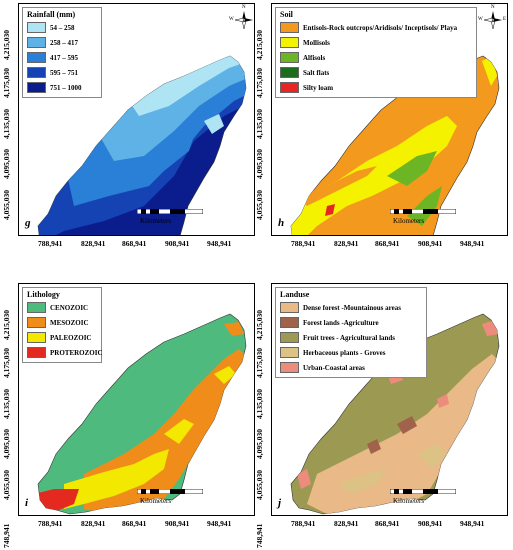  What do you see at coordinates (65, 352) in the screenshot?
I see `legend-item: PROTEROZOIC` at bounding box center [65, 352].